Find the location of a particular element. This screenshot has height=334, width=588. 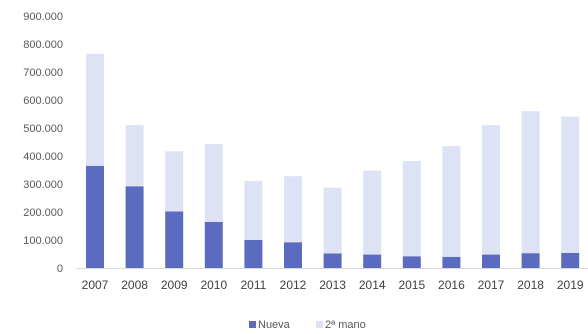

x-tick-label: 2012 is located at coordinates (293, 285).